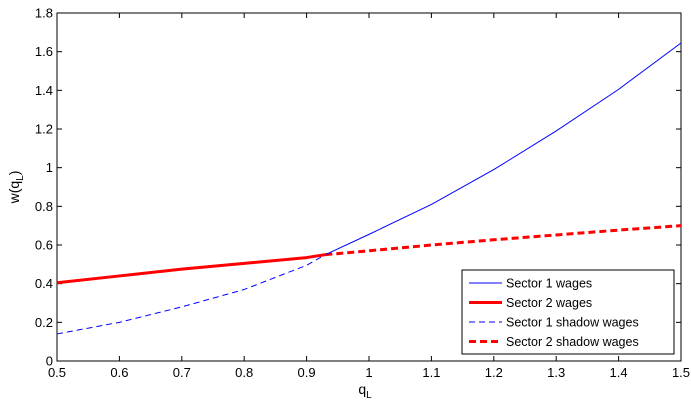  Describe the element at coordinates (549, 284) in the screenshot. I see `legend-label-1: Sector 1 wages` at that location.